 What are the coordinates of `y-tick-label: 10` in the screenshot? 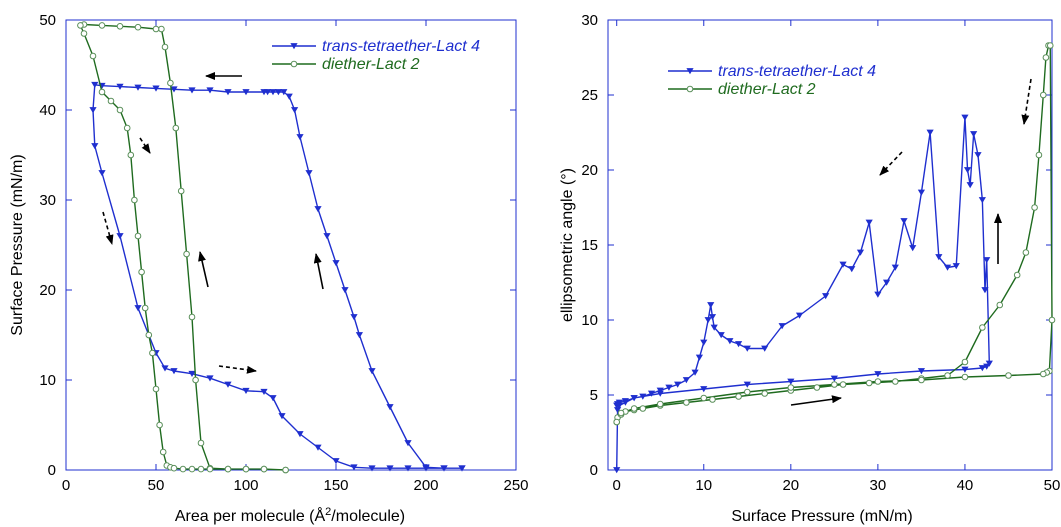 It's located at (589, 320).